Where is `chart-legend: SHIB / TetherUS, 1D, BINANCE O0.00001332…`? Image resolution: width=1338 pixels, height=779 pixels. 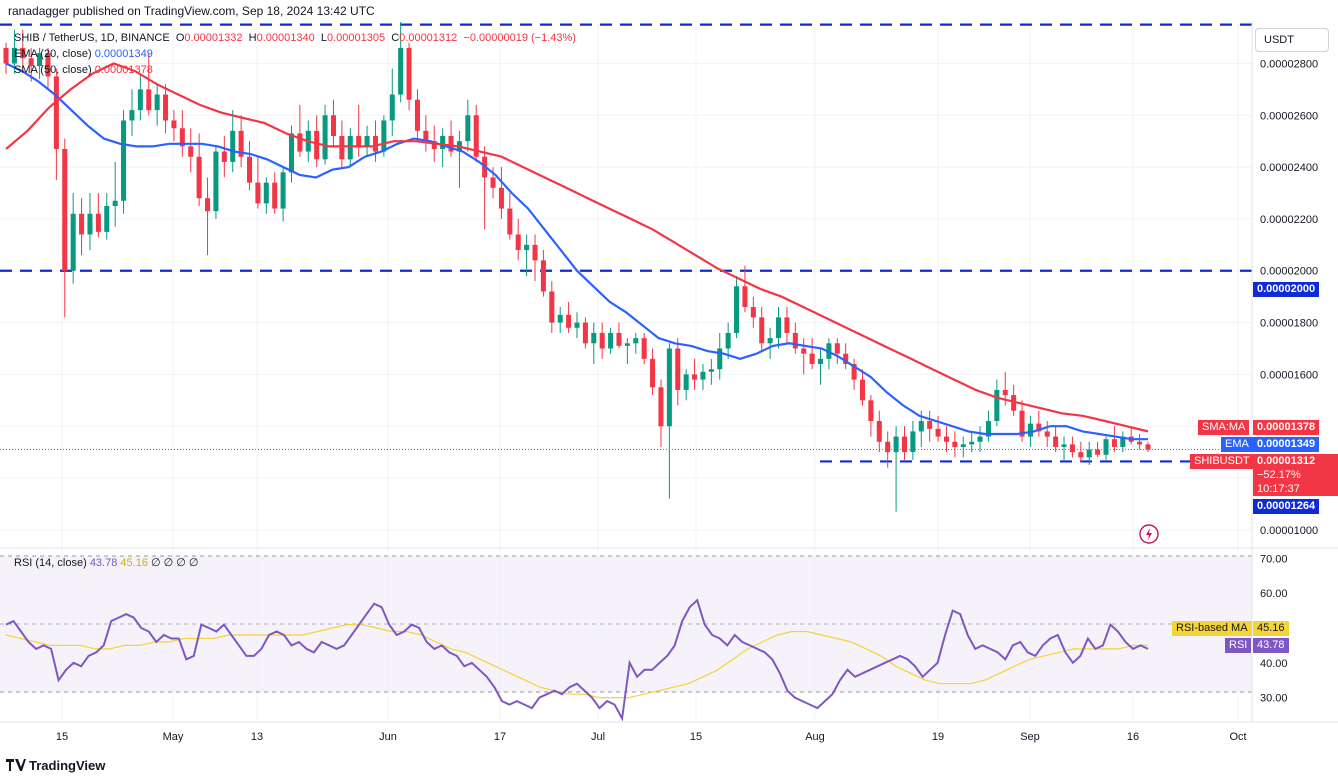 chart-legend: SHIB / TetherUS, 1D, BINANCE O0.00001332… is located at coordinates (295, 54).